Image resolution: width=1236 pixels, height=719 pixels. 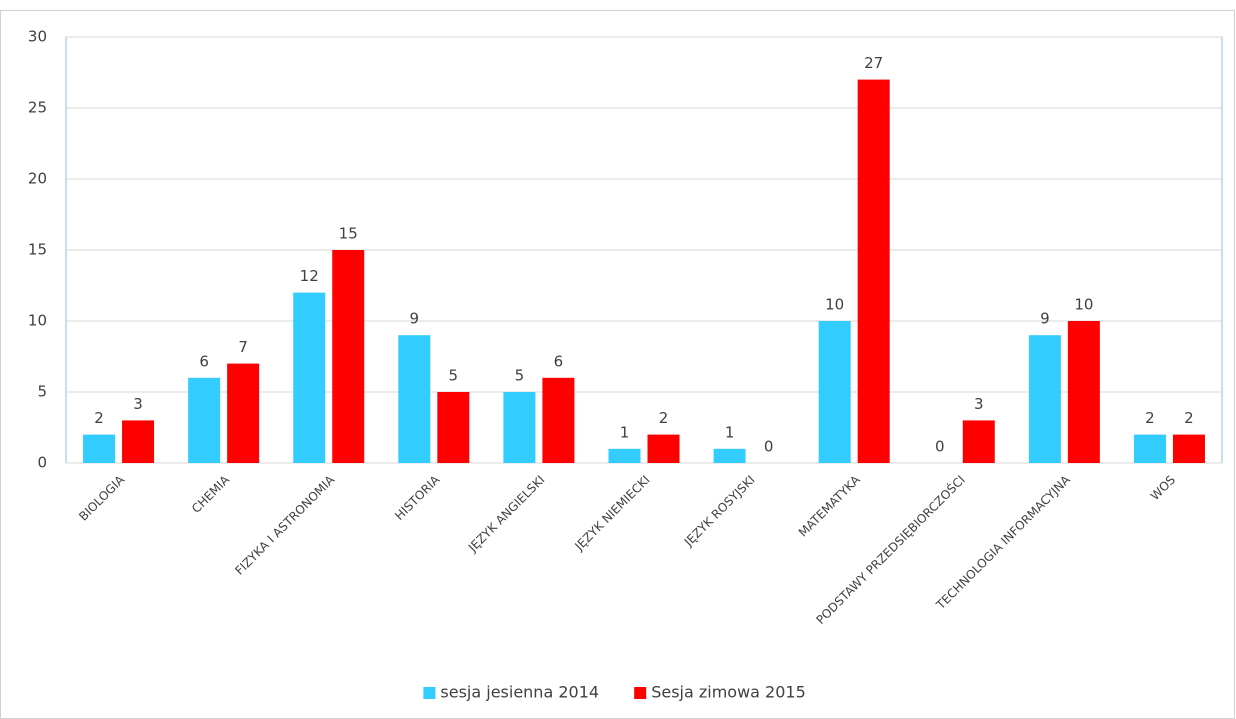 What do you see at coordinates (42, 392) in the screenshot?
I see `y-tick-label: 5` at bounding box center [42, 392].